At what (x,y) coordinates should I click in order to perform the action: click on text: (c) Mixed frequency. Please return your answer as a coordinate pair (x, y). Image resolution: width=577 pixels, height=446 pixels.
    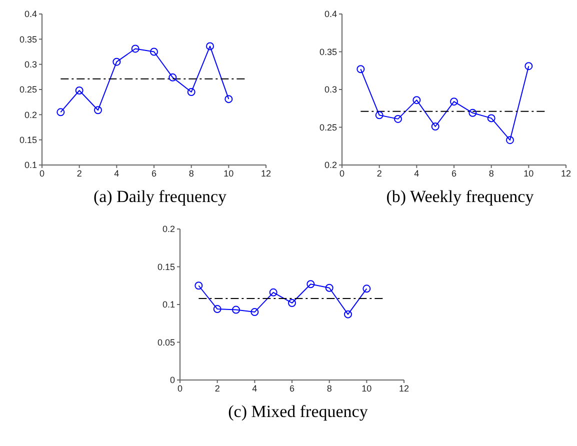
    Looking at the image, I should click on (298, 412).